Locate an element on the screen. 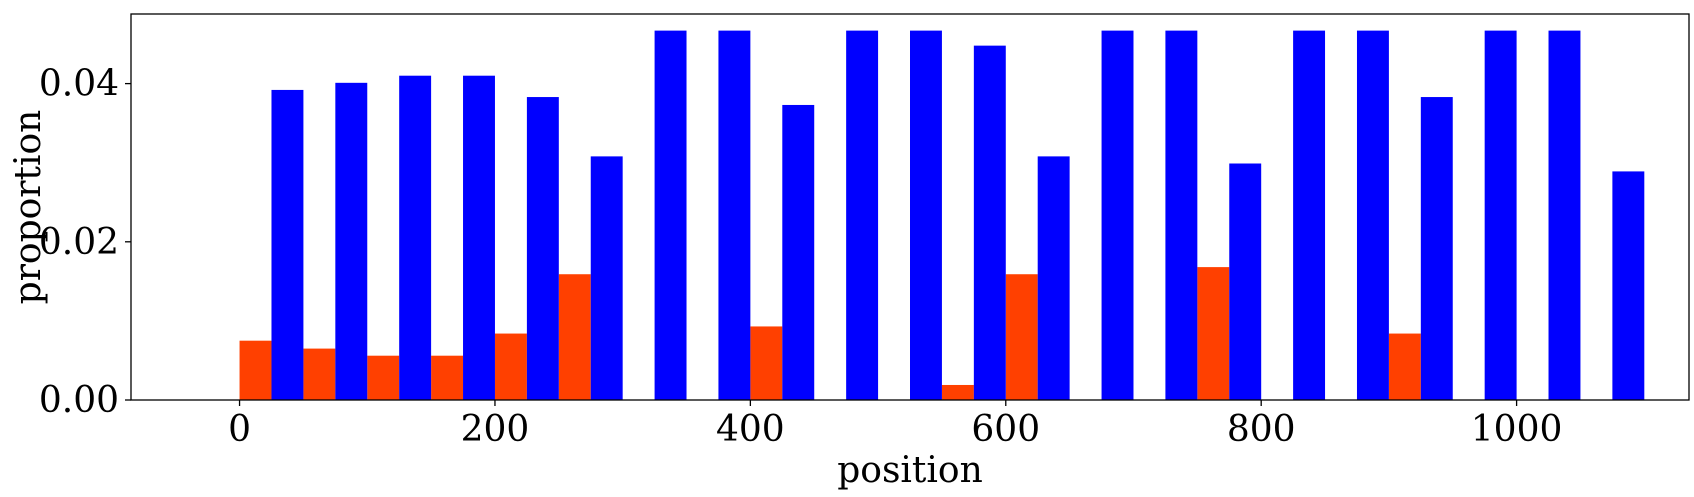  x-axis: 0 200 400 600 800 1000 is located at coordinates (895, 425).